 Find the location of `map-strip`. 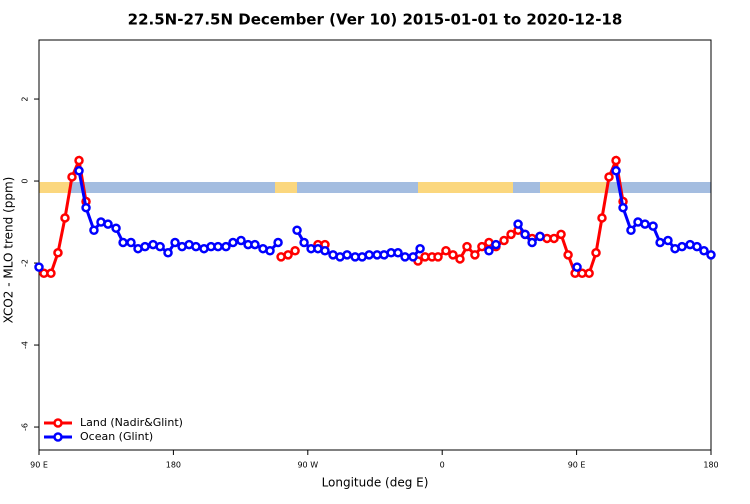

map-strip is located at coordinates (375, 187).